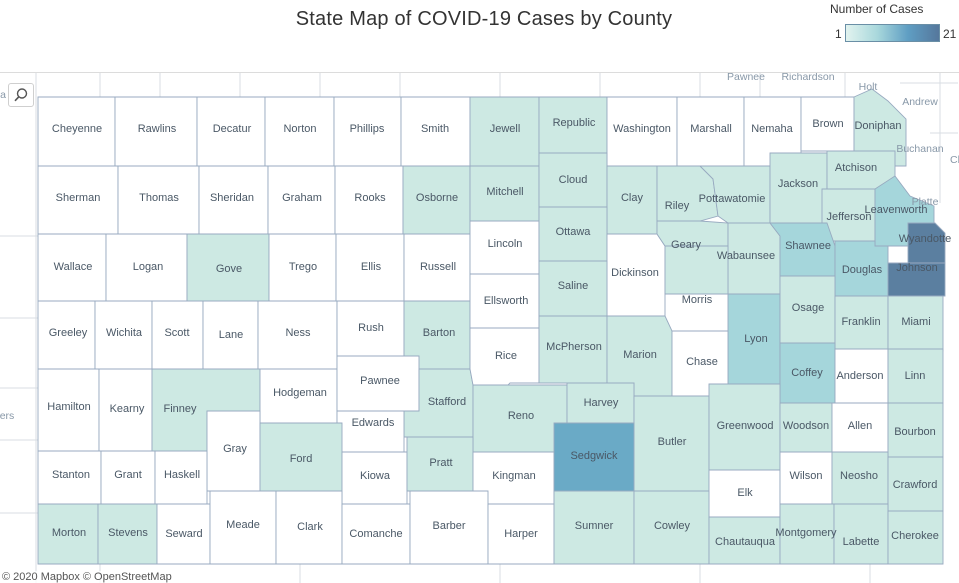 Image resolution: width=959 pixels, height=583 pixels. I want to click on county-label: Kiowa, so click(375, 476).